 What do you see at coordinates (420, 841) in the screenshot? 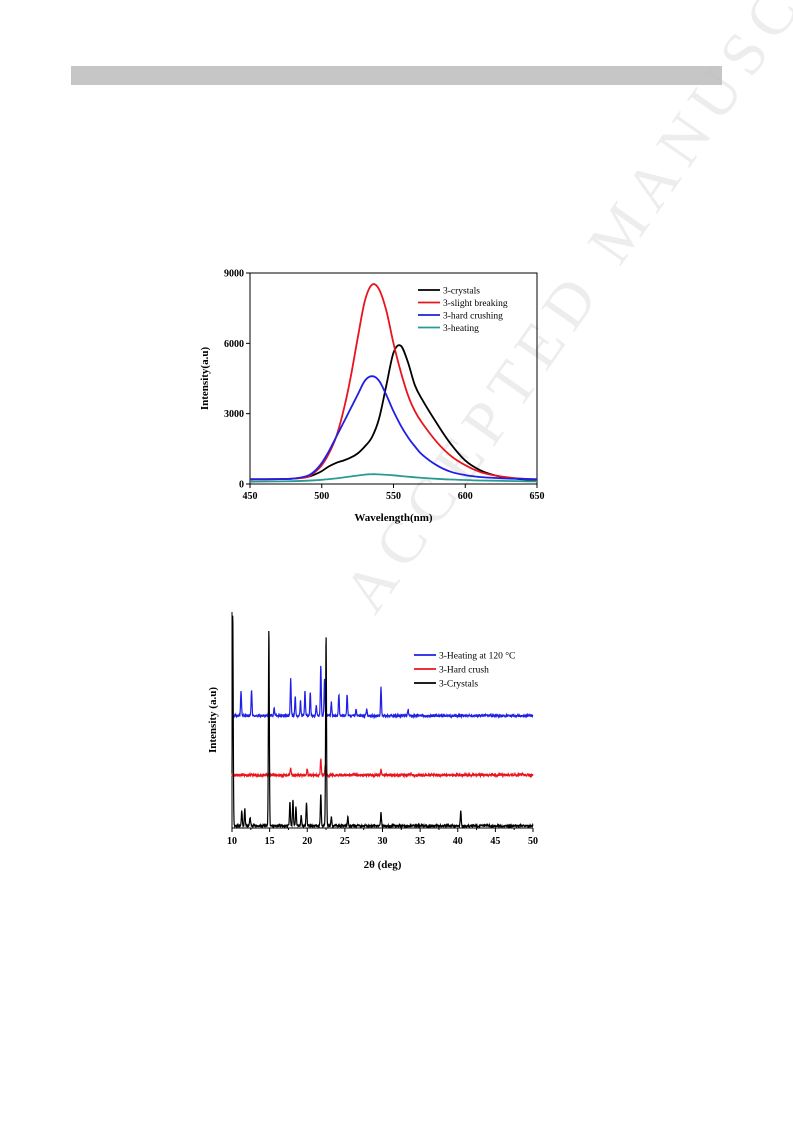
I see `x-tick-label: 35` at bounding box center [420, 841].